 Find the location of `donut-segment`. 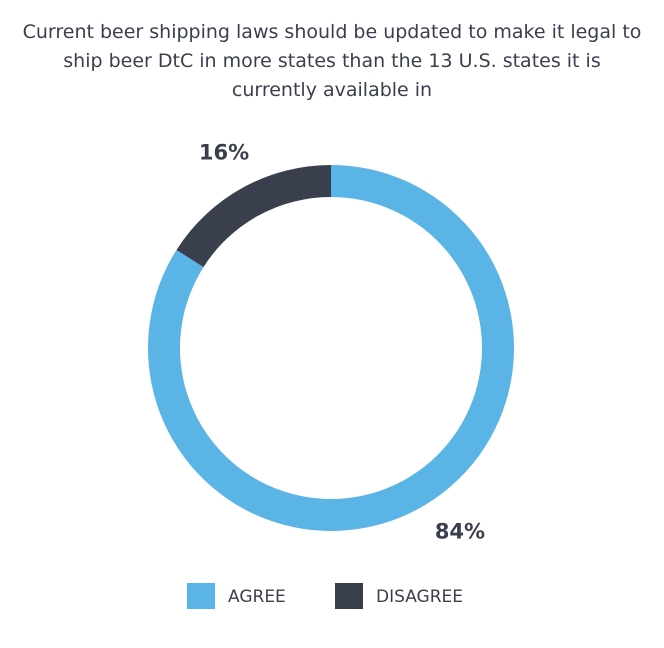

donut-segment is located at coordinates (253, 216).